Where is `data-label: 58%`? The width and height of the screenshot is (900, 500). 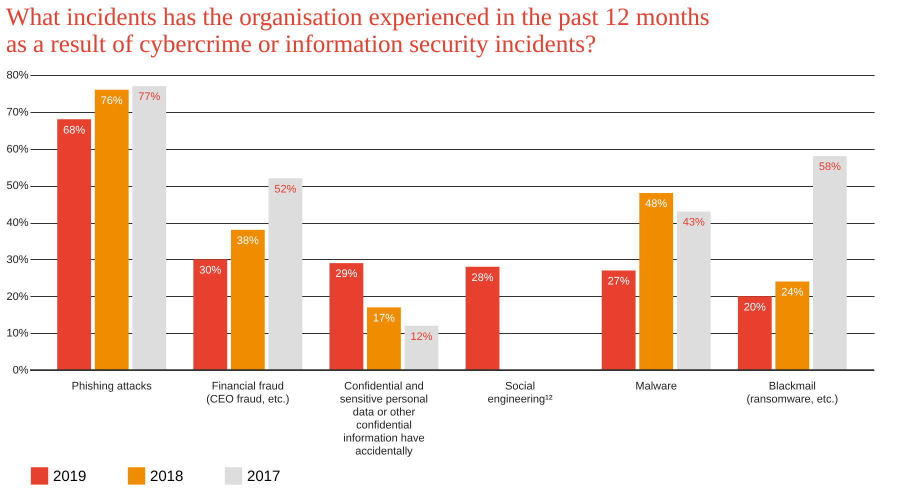 data-label: 58% is located at coordinates (830, 167).